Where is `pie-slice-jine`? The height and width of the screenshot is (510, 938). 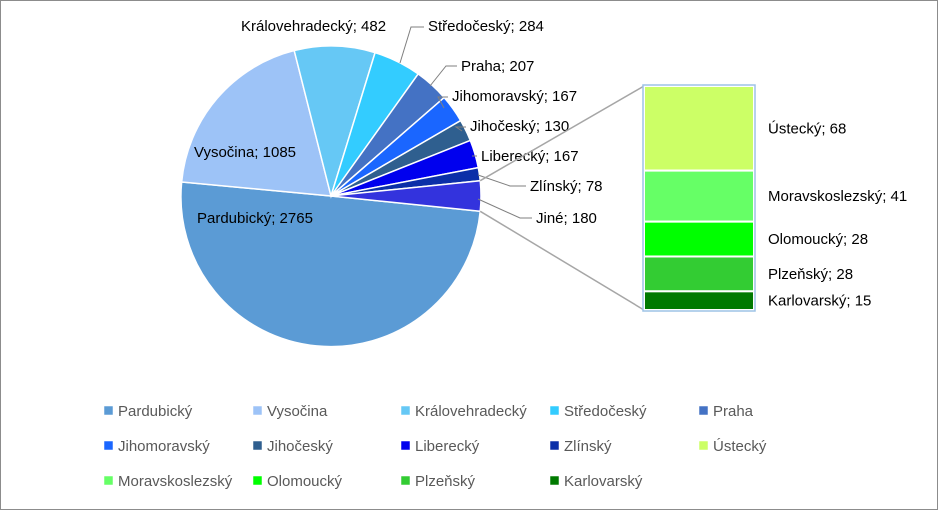
pie-slice-jine is located at coordinates (406, 196).